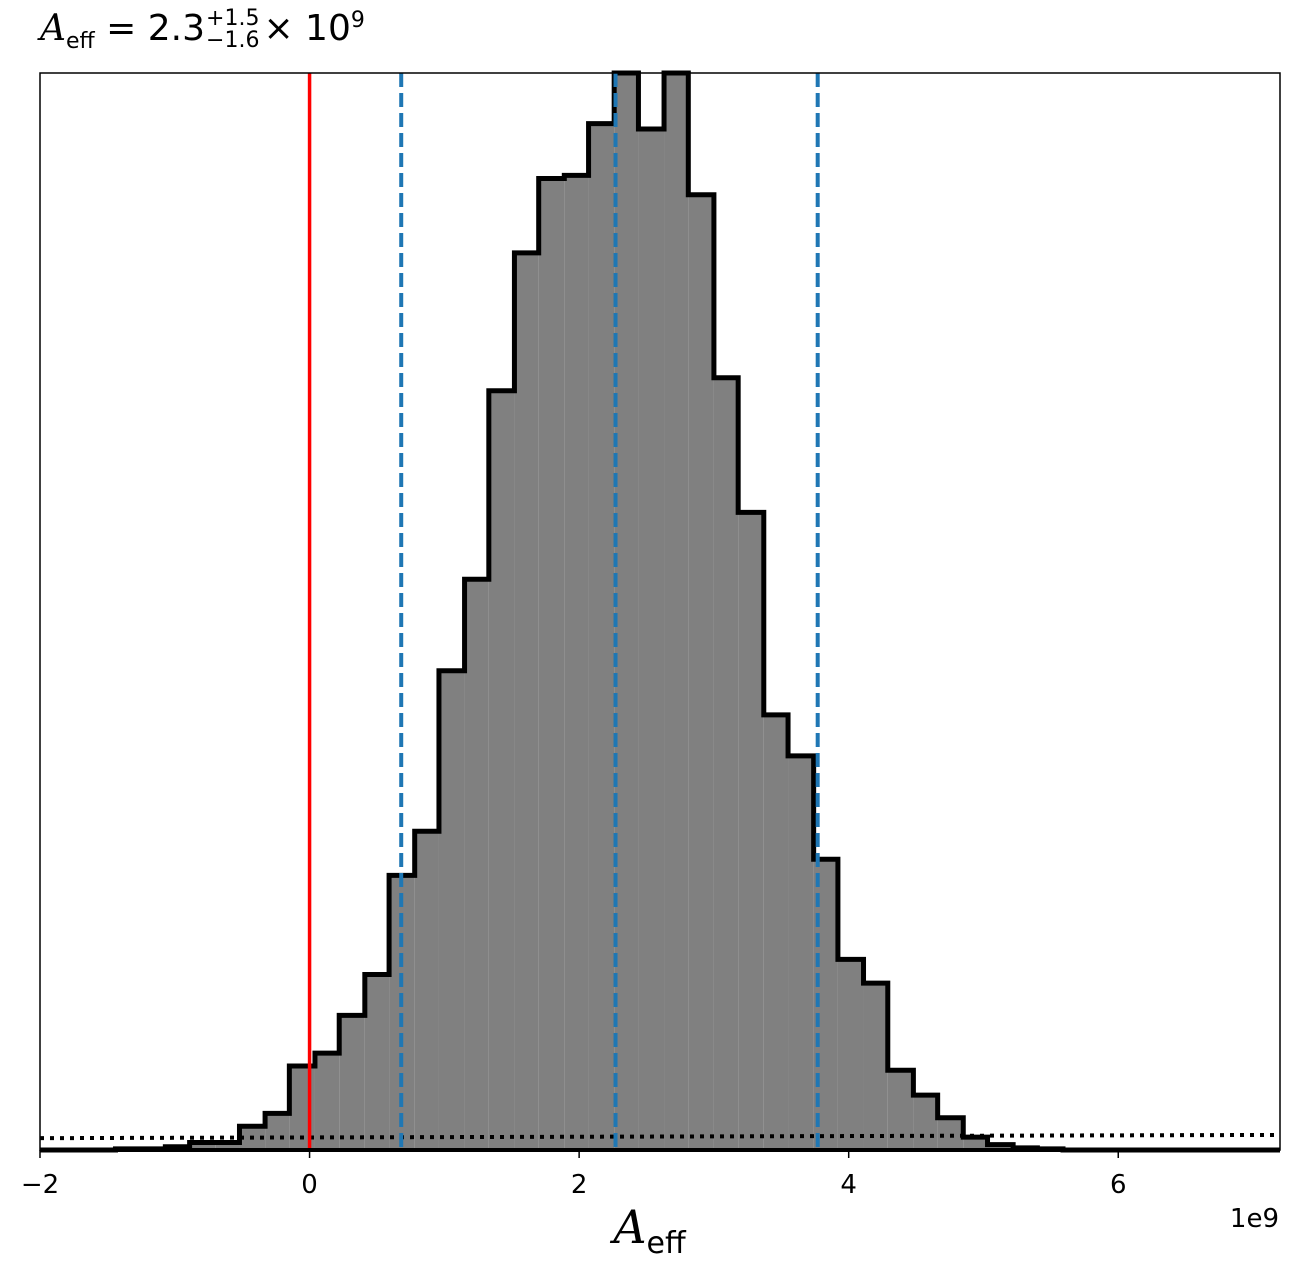  I want to click on x-tick-label: −2, so click(40, 1185).